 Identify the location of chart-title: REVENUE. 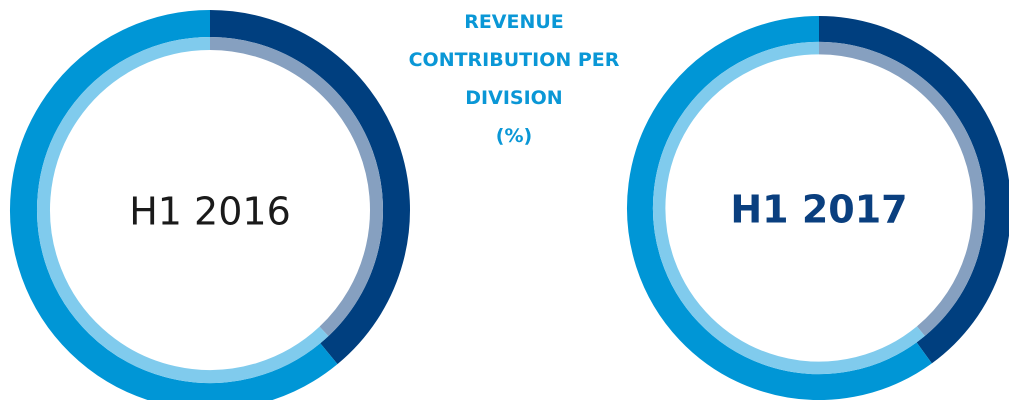
(514, 22).